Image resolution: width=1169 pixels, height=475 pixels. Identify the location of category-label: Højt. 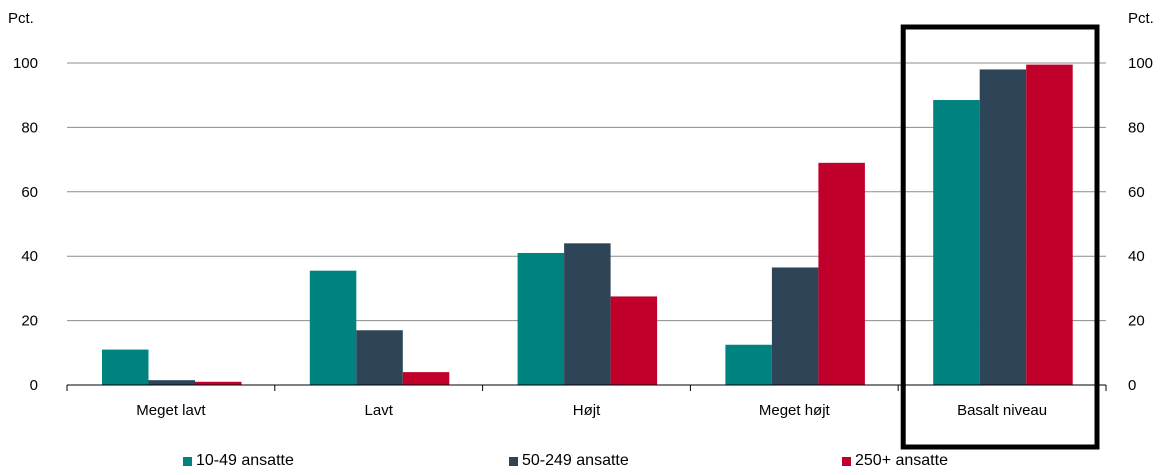
(587, 410).